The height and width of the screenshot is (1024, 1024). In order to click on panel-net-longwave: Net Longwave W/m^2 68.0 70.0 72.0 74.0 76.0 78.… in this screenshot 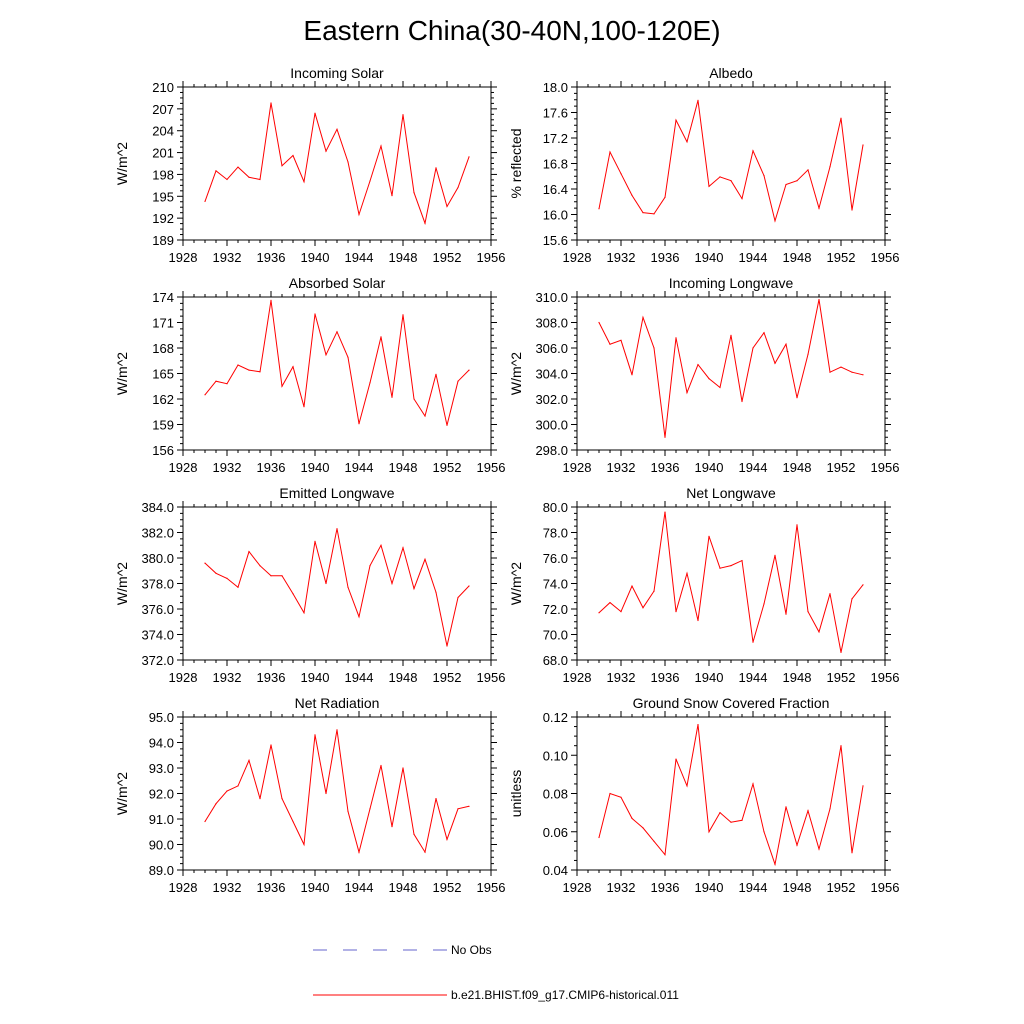, I will do `click(703, 585)`.